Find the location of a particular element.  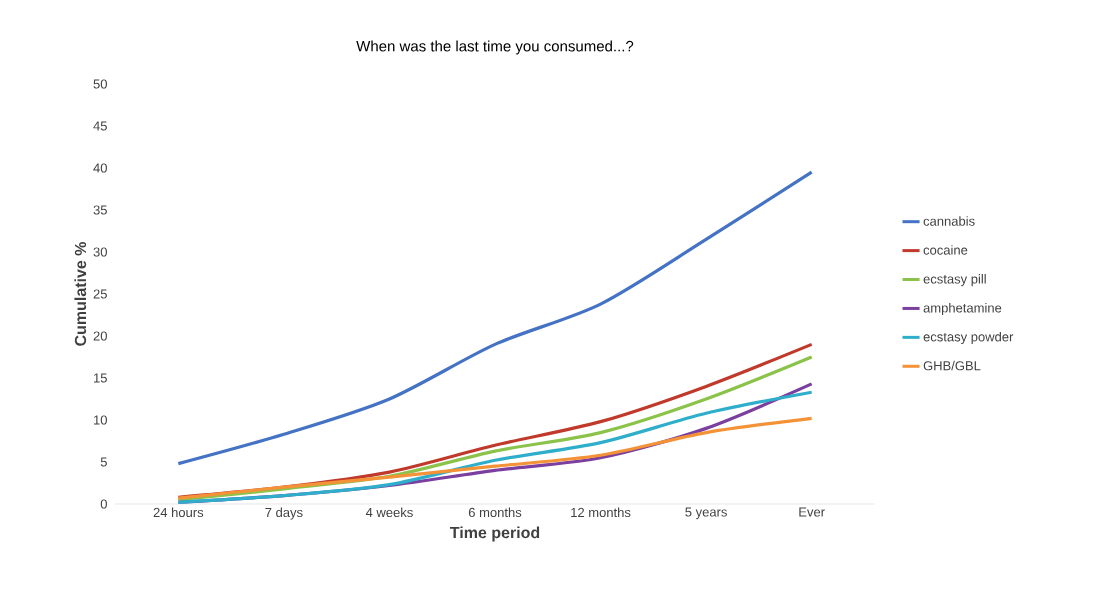

y-tick-label: 35 is located at coordinates (100, 210).